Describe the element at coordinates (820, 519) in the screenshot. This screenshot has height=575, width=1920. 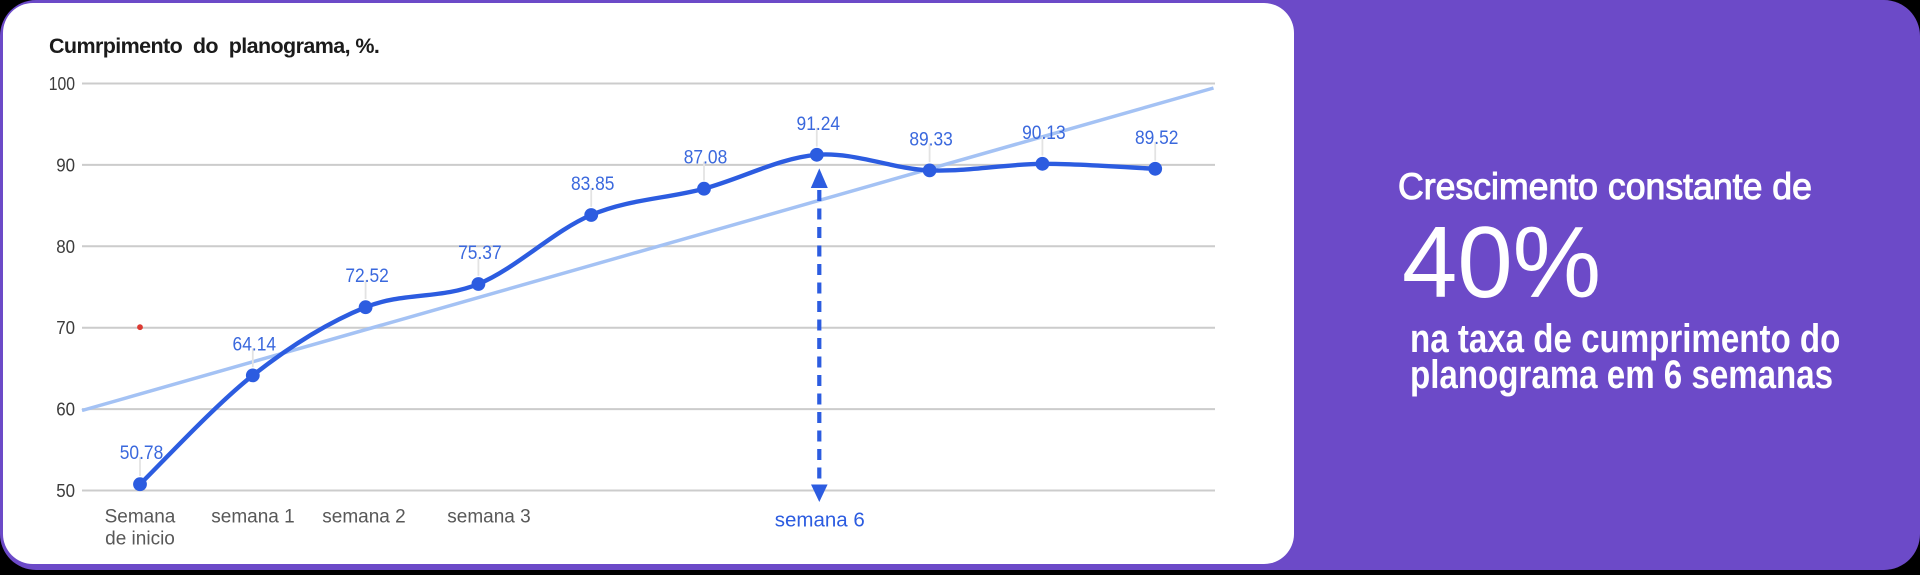
I see `svg-text: semana 6` at that location.